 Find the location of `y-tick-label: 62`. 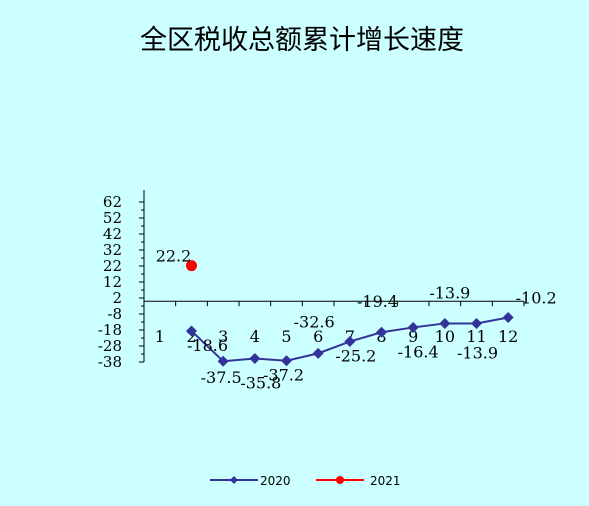

y-tick-label: 62 is located at coordinates (112, 202).